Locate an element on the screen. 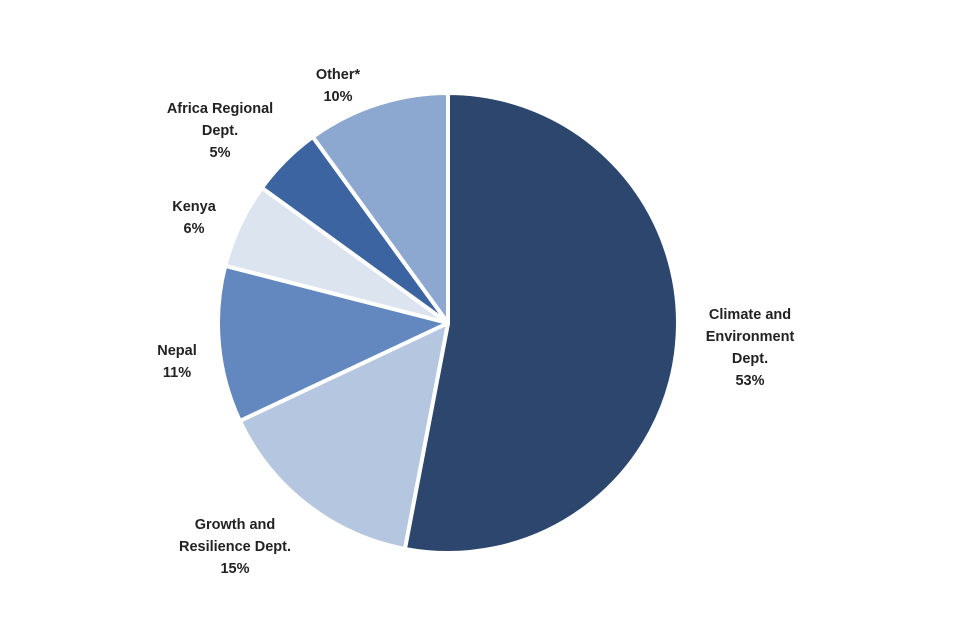 The image size is (960, 640). slice-label-kenya: Kenya 6% is located at coordinates (194, 218).